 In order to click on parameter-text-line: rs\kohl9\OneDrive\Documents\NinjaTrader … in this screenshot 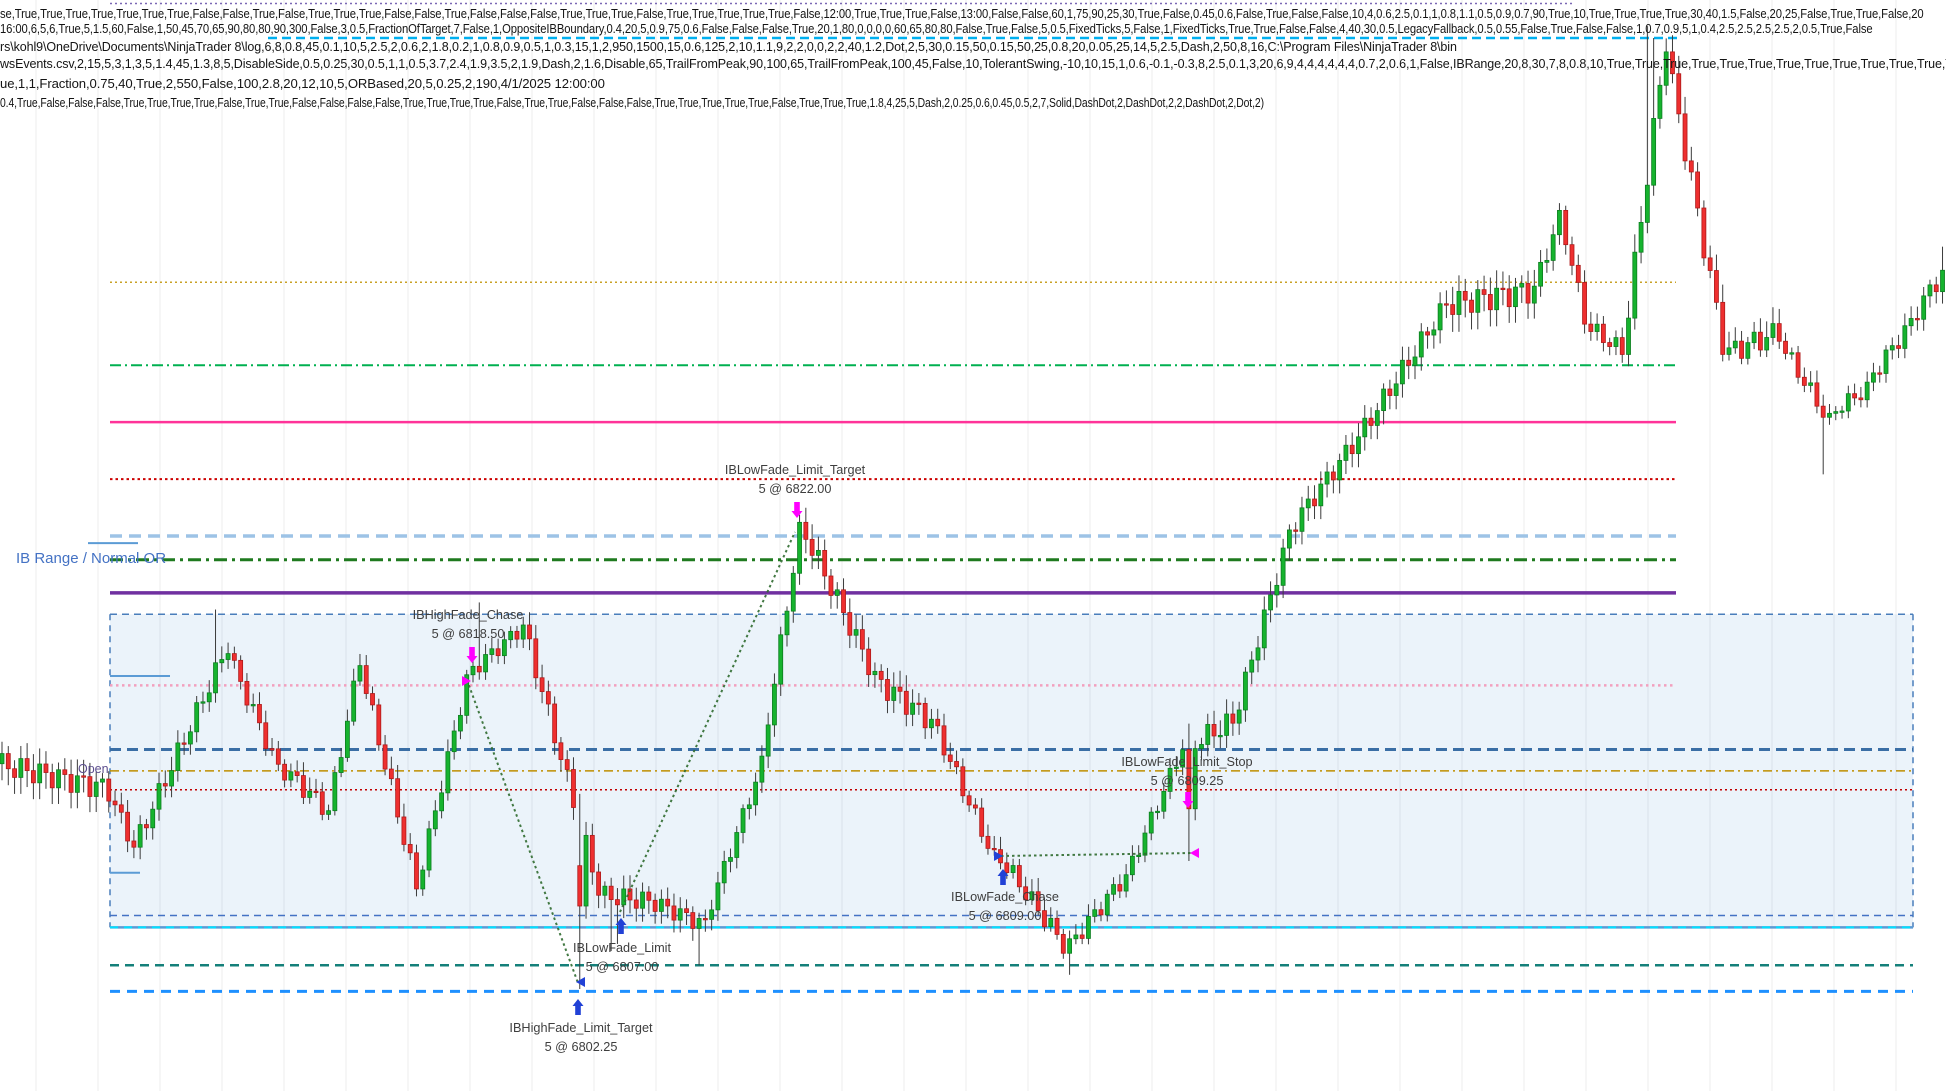, I will do `click(728, 47)`.